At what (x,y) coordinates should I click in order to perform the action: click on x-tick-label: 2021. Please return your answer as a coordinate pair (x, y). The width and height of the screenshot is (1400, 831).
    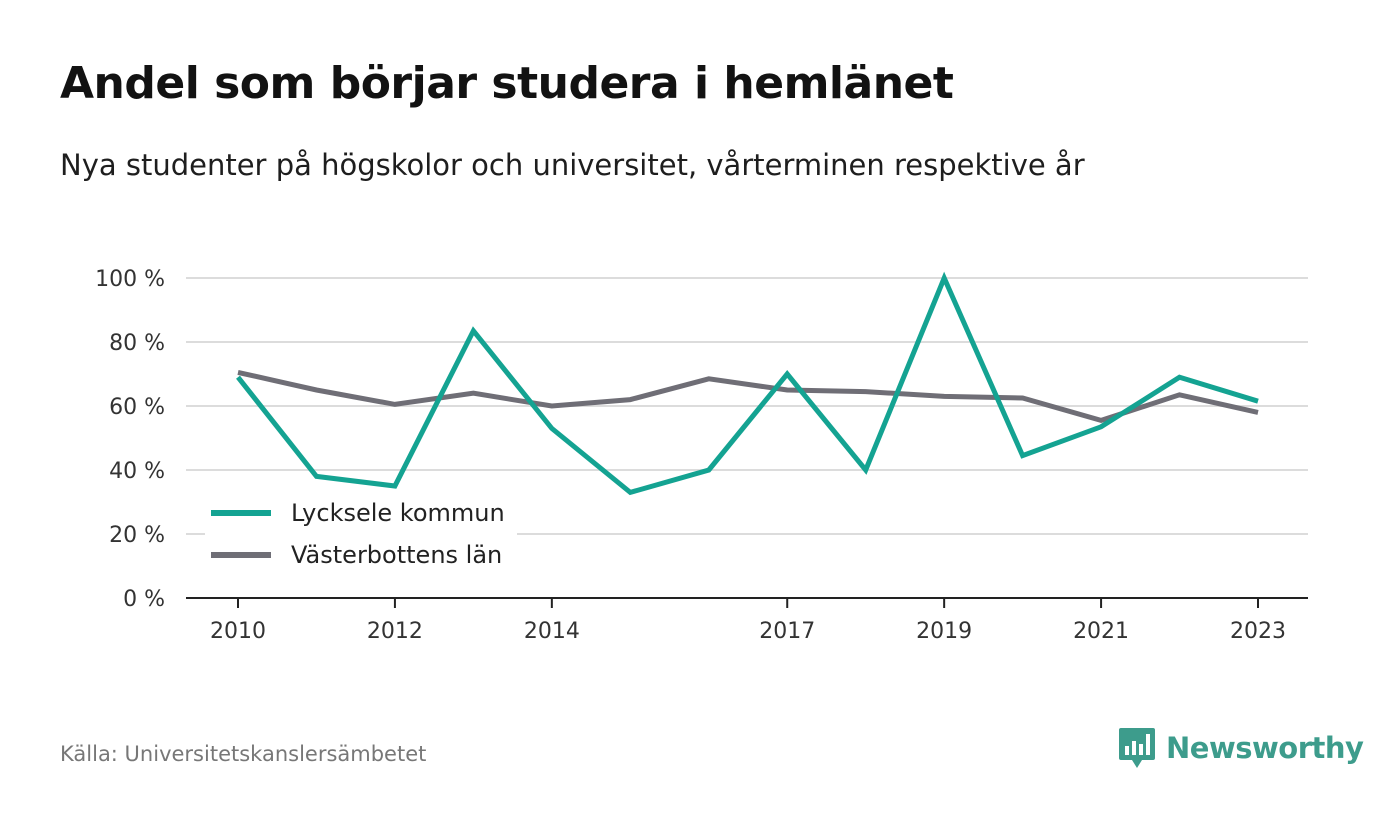
    Looking at the image, I should click on (1101, 631).